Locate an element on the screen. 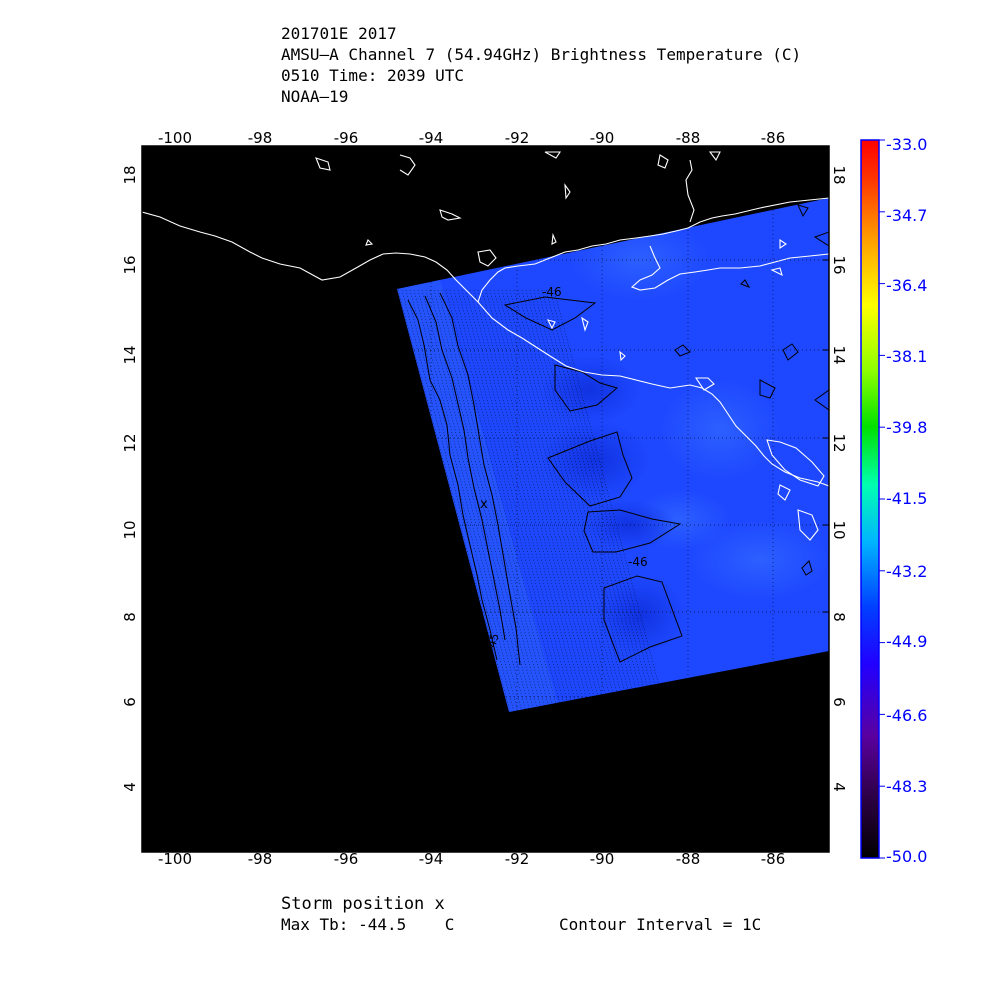 Image resolution: width=1000 pixels, height=1000 pixels. bottom-longitude-labels: -100 -98 -96 -94 -92 -90 -88 -86 is located at coordinates (471, 859).